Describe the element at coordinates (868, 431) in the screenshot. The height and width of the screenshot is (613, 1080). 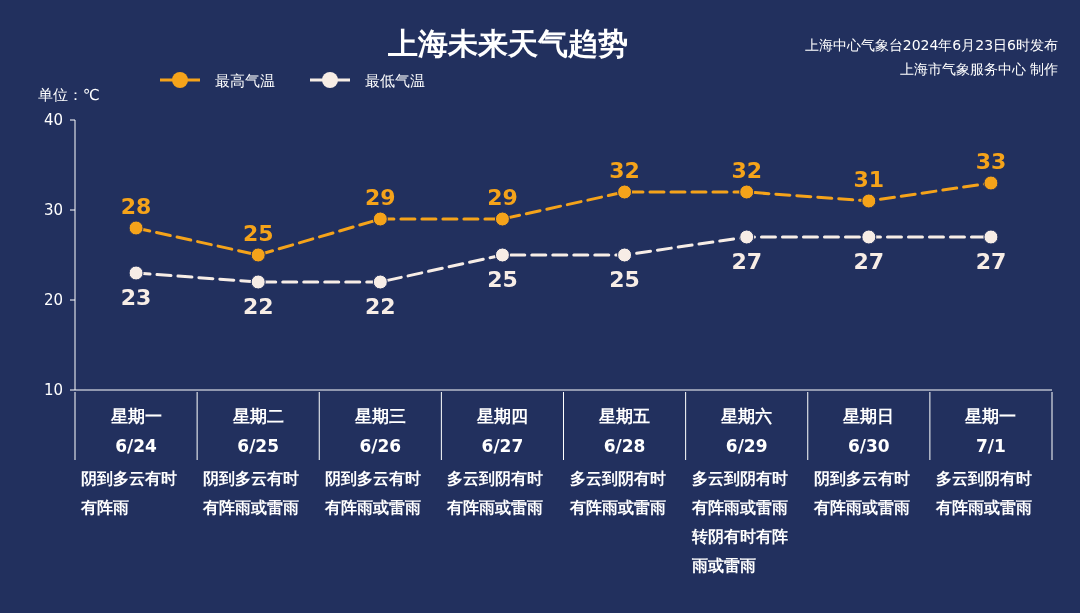
I see `x-tick-label: 星期日 6/30` at that location.